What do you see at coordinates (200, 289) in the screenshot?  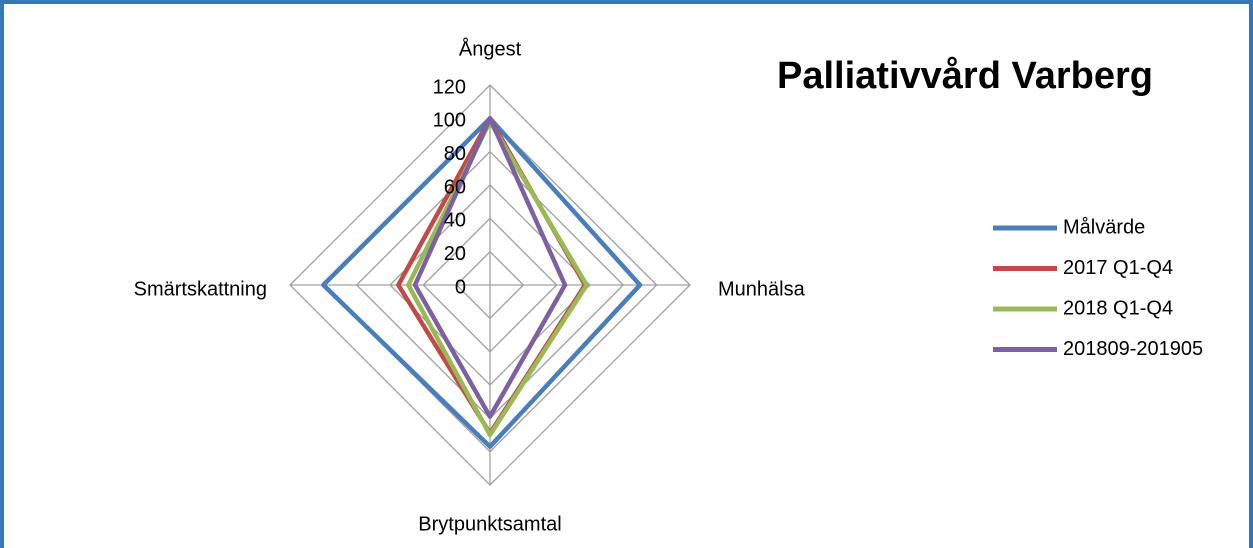 I see `category-label: Smärtskattning` at bounding box center [200, 289].